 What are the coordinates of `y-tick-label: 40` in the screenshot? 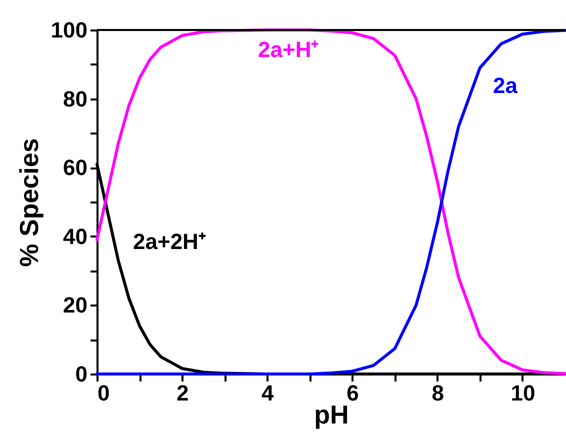 It's located at (75, 236).